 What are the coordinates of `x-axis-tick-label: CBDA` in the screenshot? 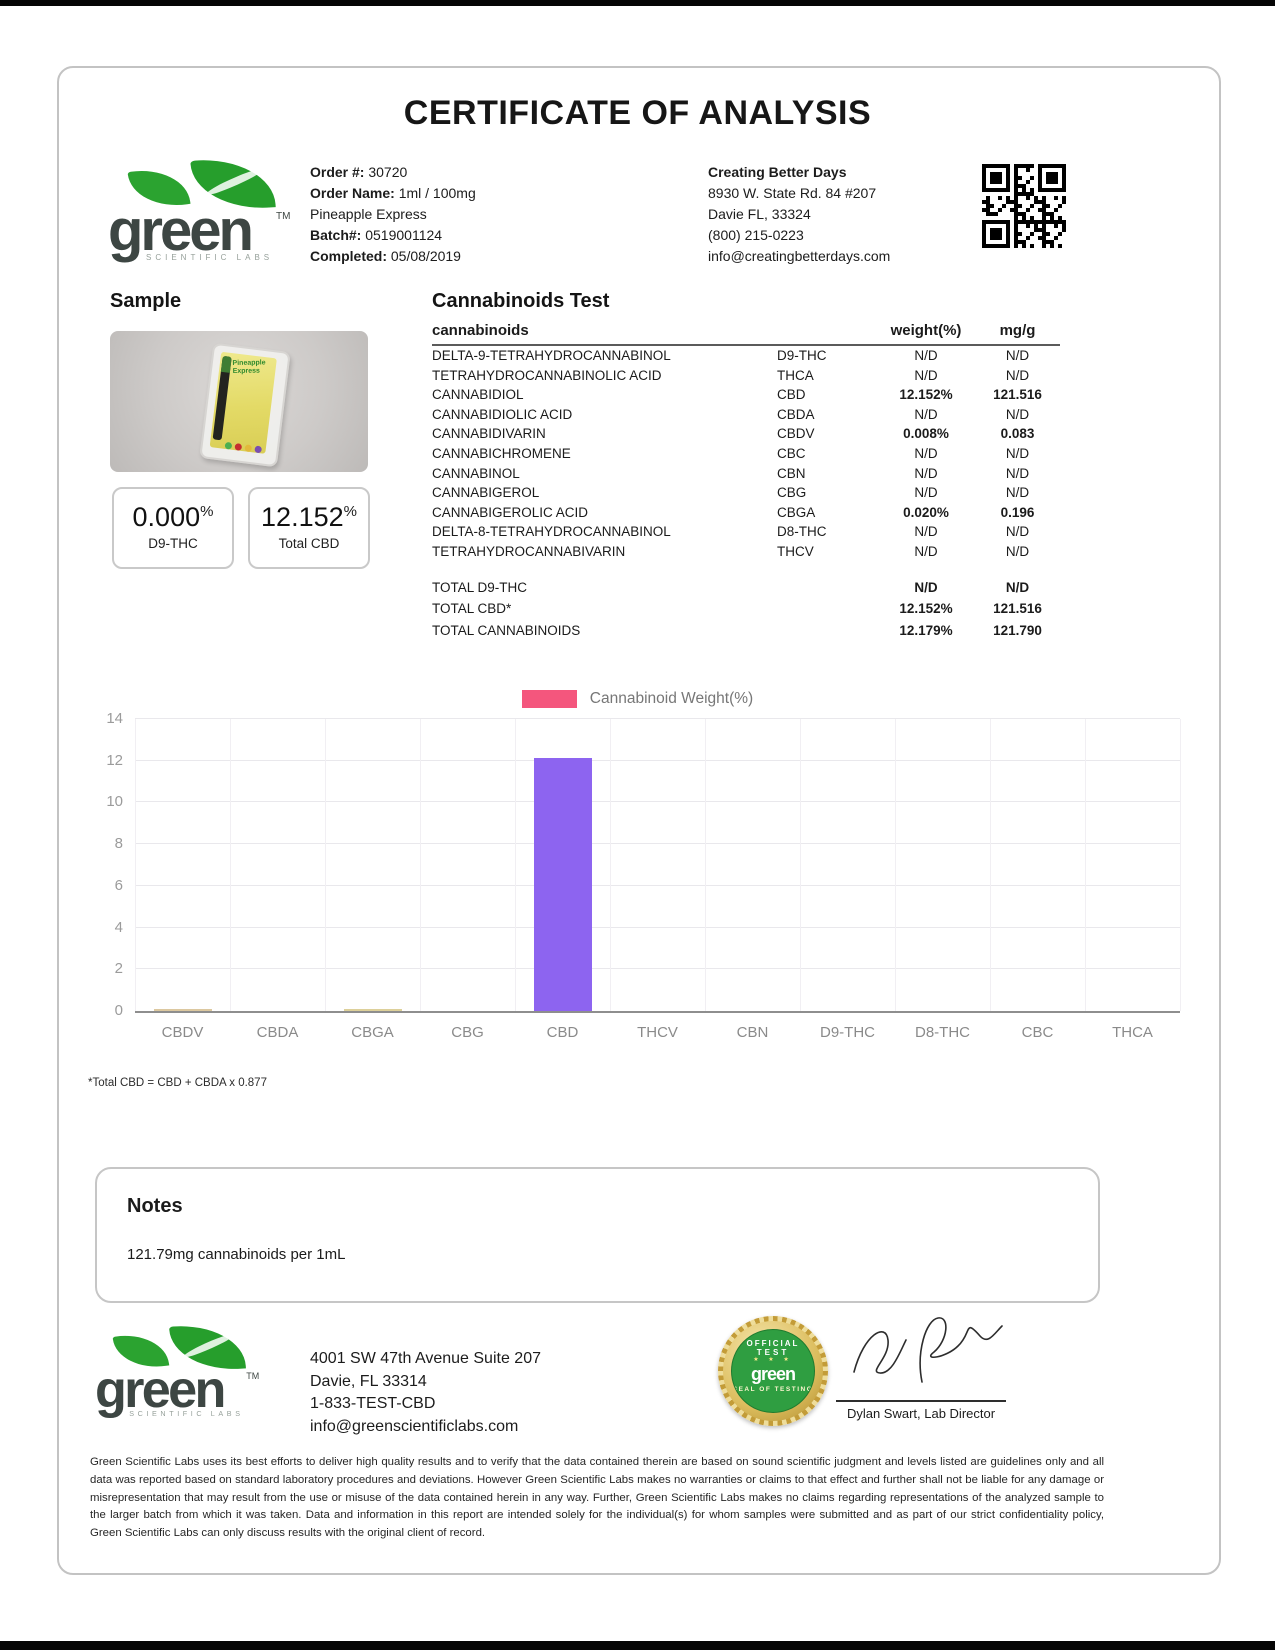 It's located at (277, 1032).